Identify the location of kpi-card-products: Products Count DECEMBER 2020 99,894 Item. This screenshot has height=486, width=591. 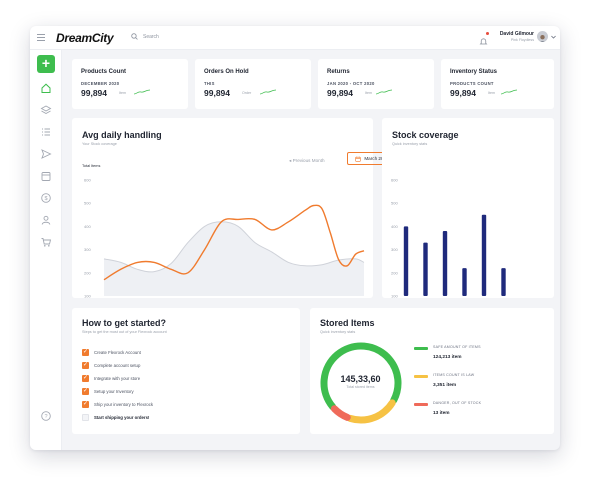
(130, 84).